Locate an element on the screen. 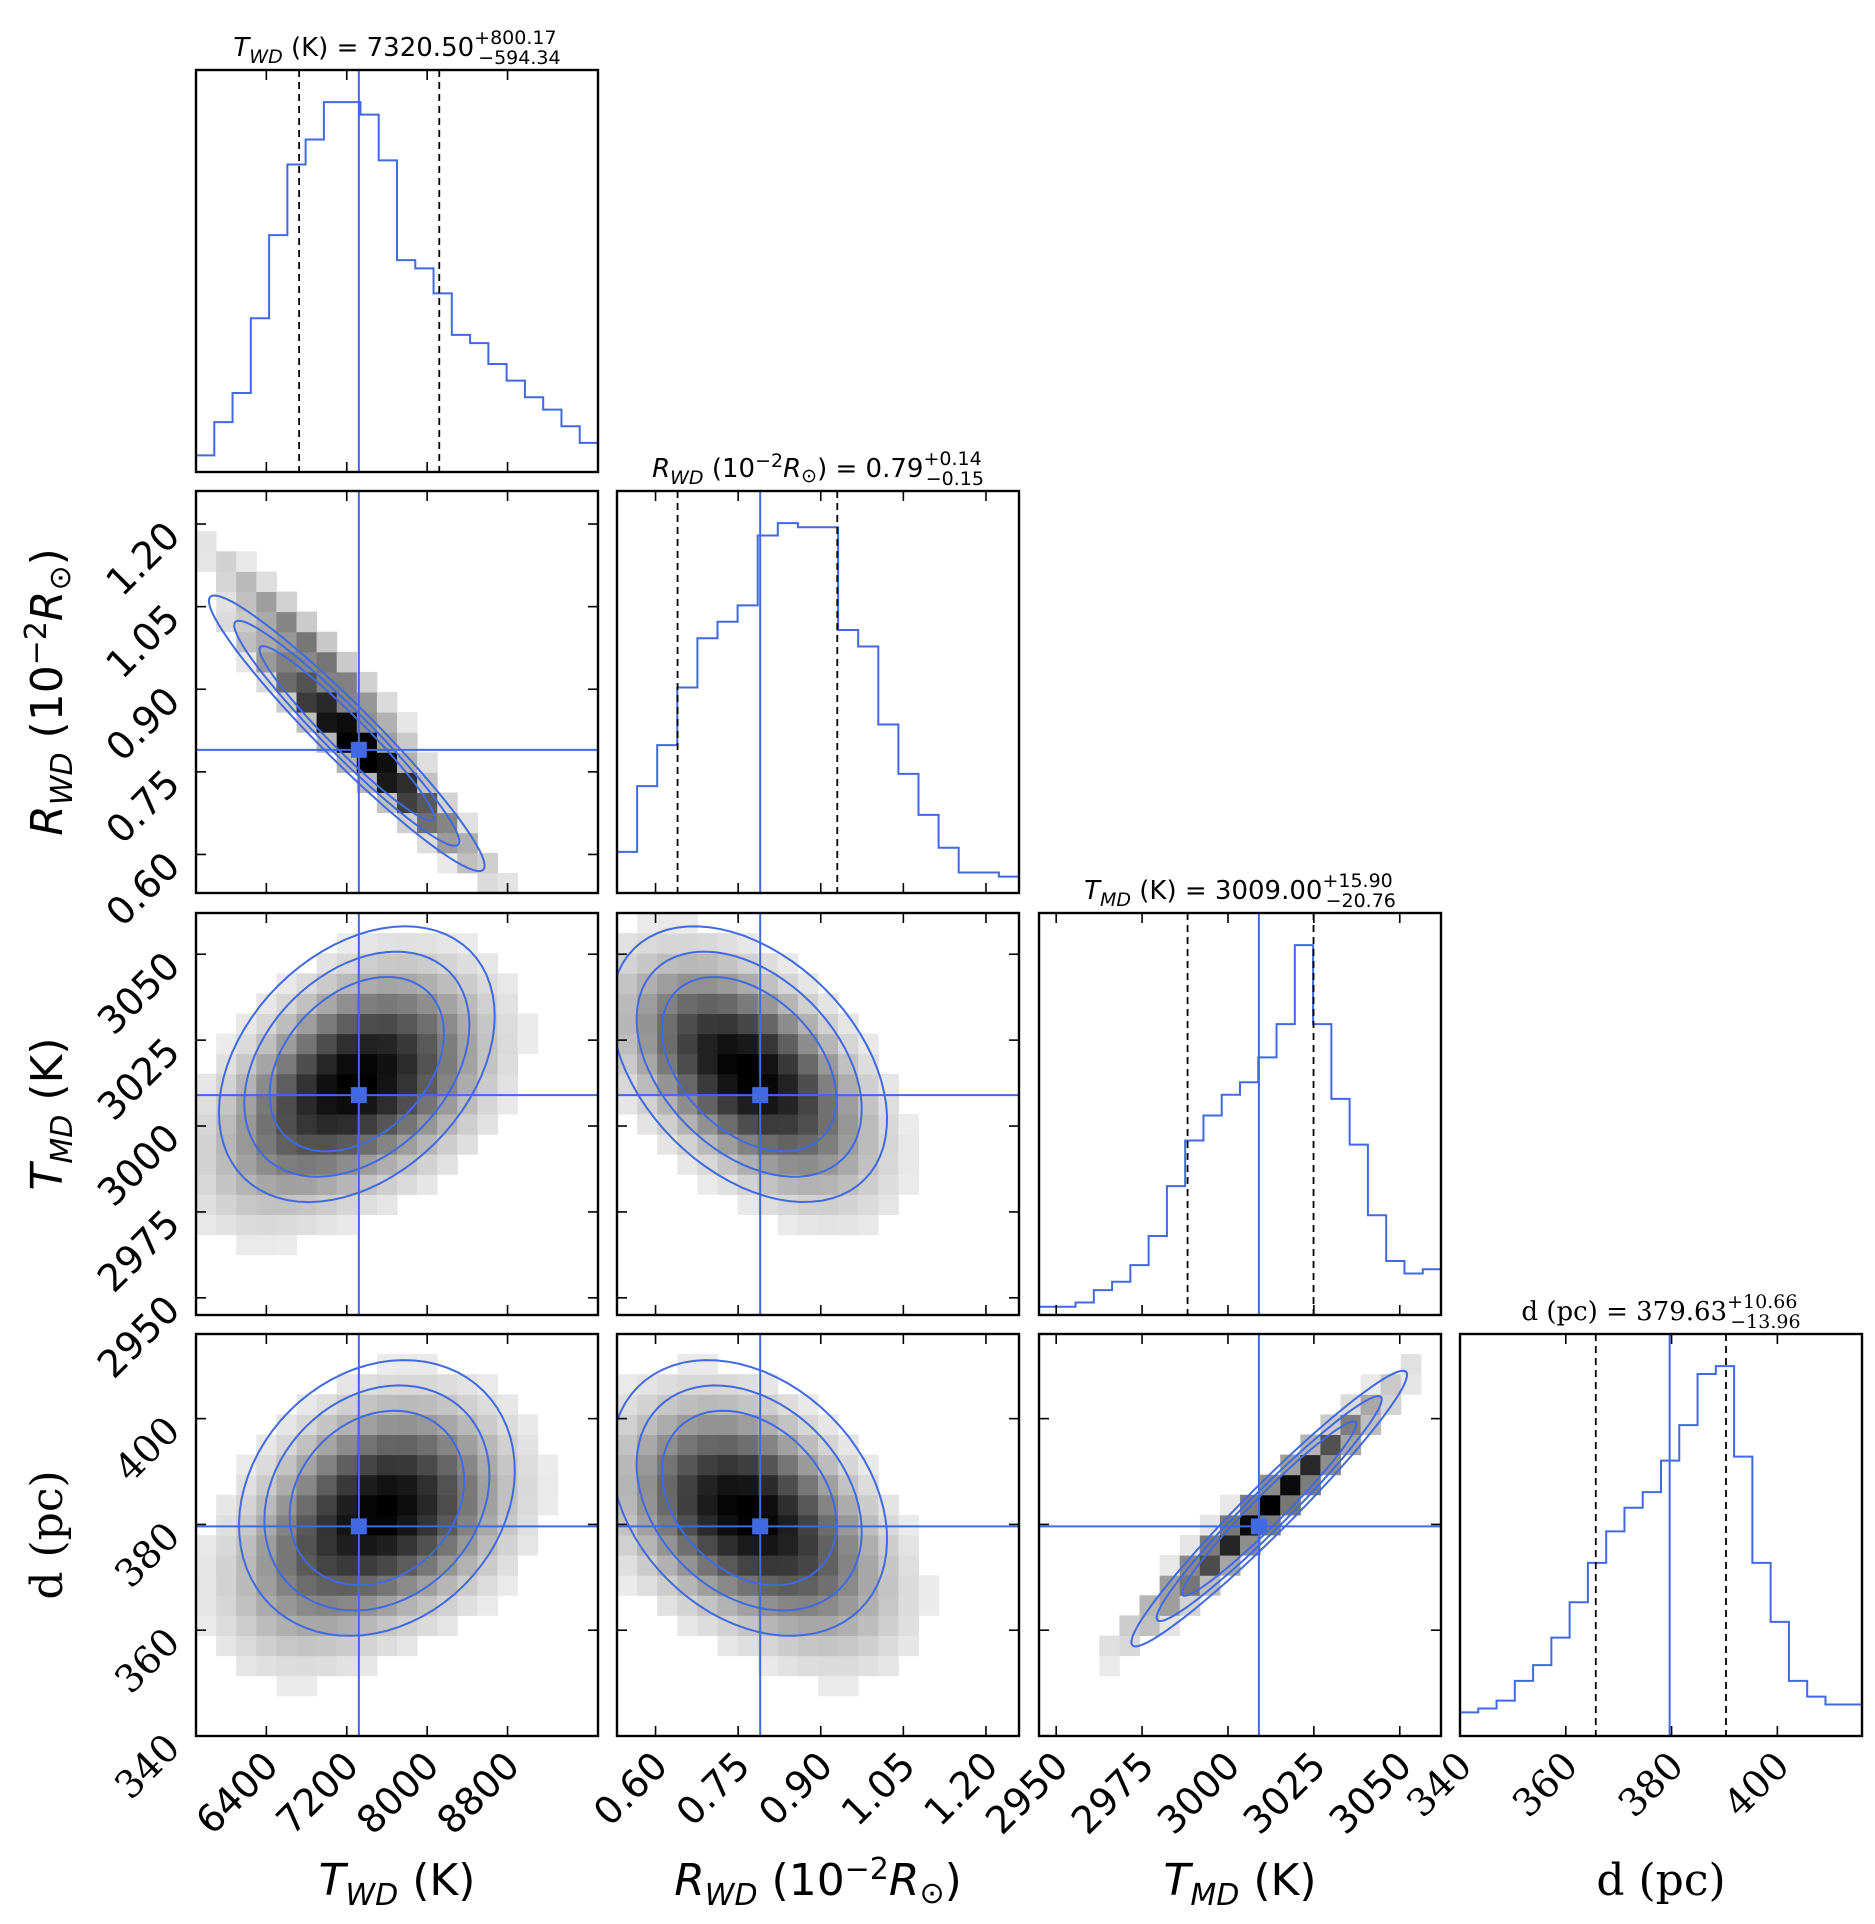 This screenshot has width=1875, height=1924. title-text: TMD (K) = 3009.00+15.90 −20.76 is located at coordinates (1240, 891).